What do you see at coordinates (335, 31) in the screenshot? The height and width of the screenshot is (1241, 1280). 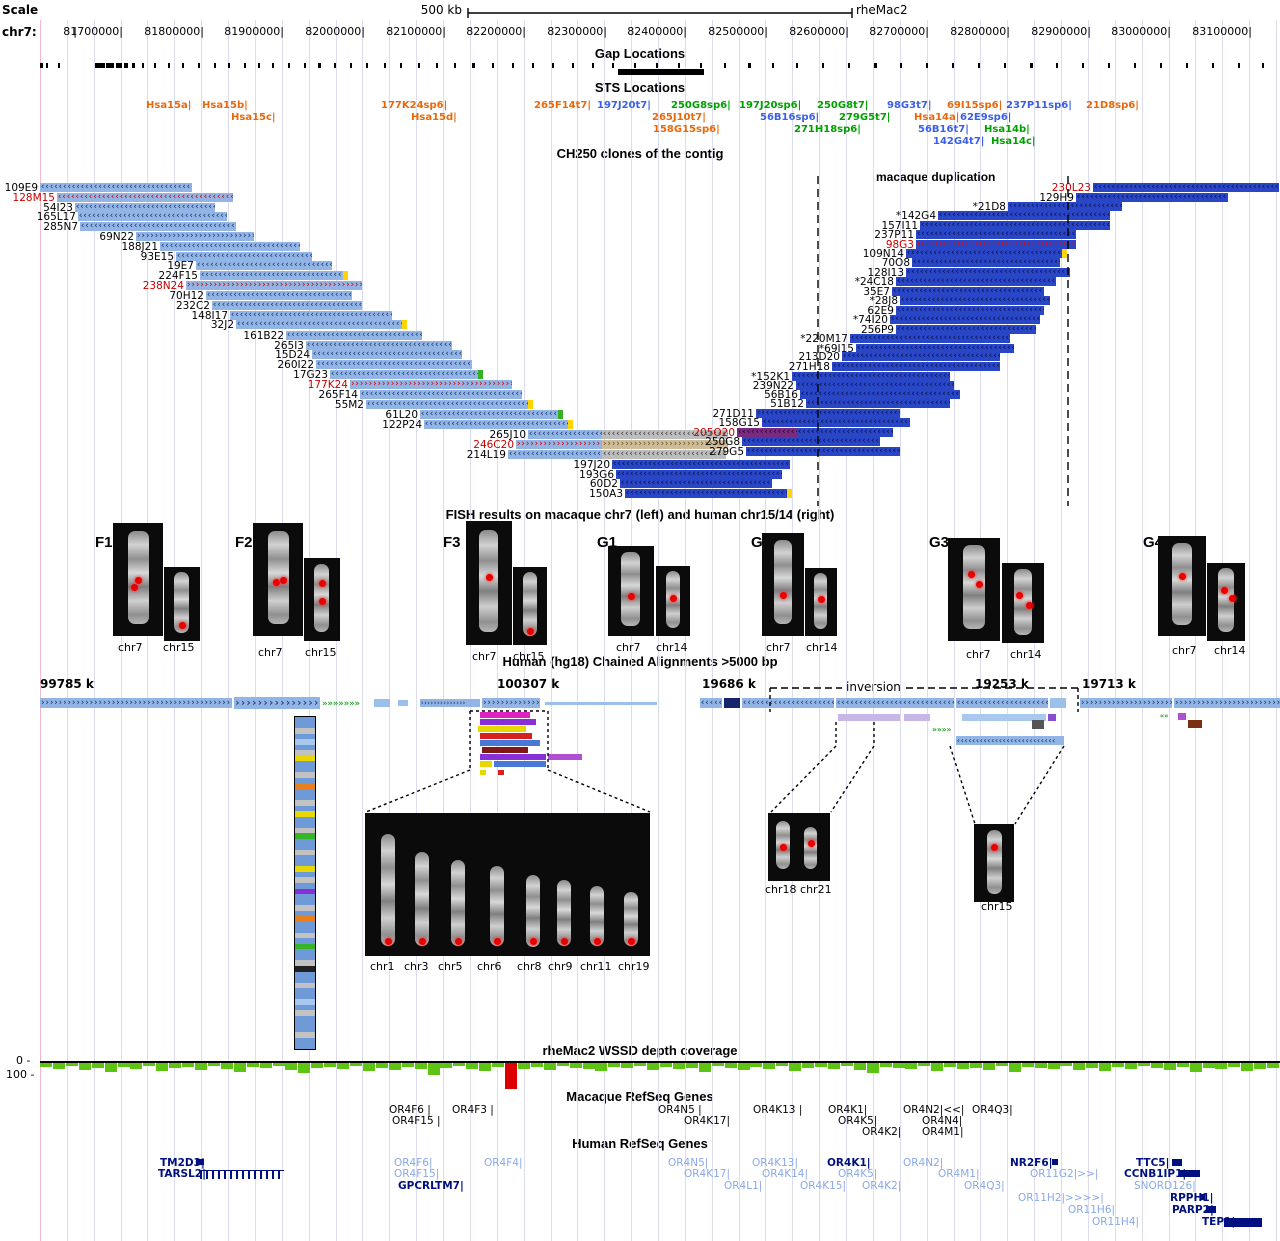 I see `ruler-tick: 82000000|` at bounding box center [335, 31].